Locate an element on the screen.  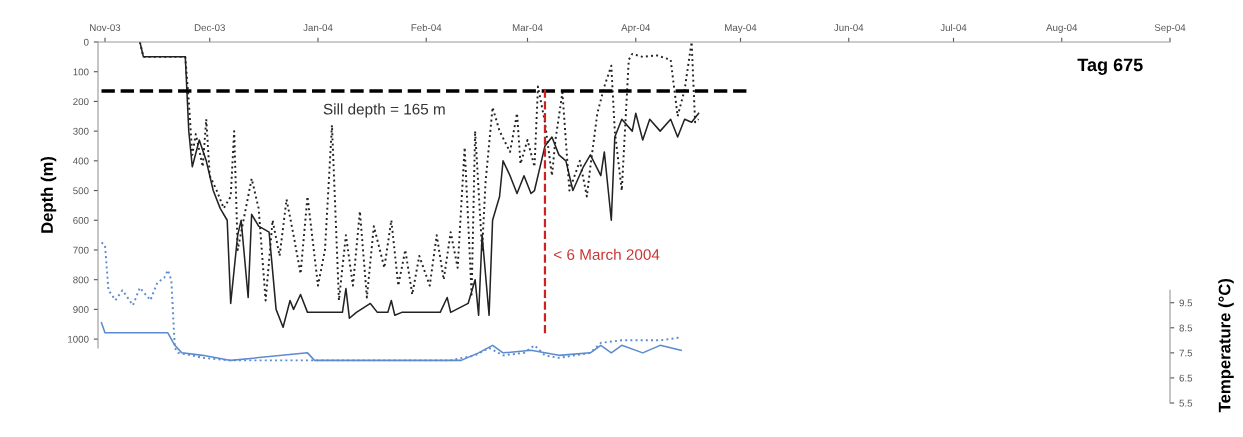
y-tick-label: 0 is located at coordinates (86, 42).